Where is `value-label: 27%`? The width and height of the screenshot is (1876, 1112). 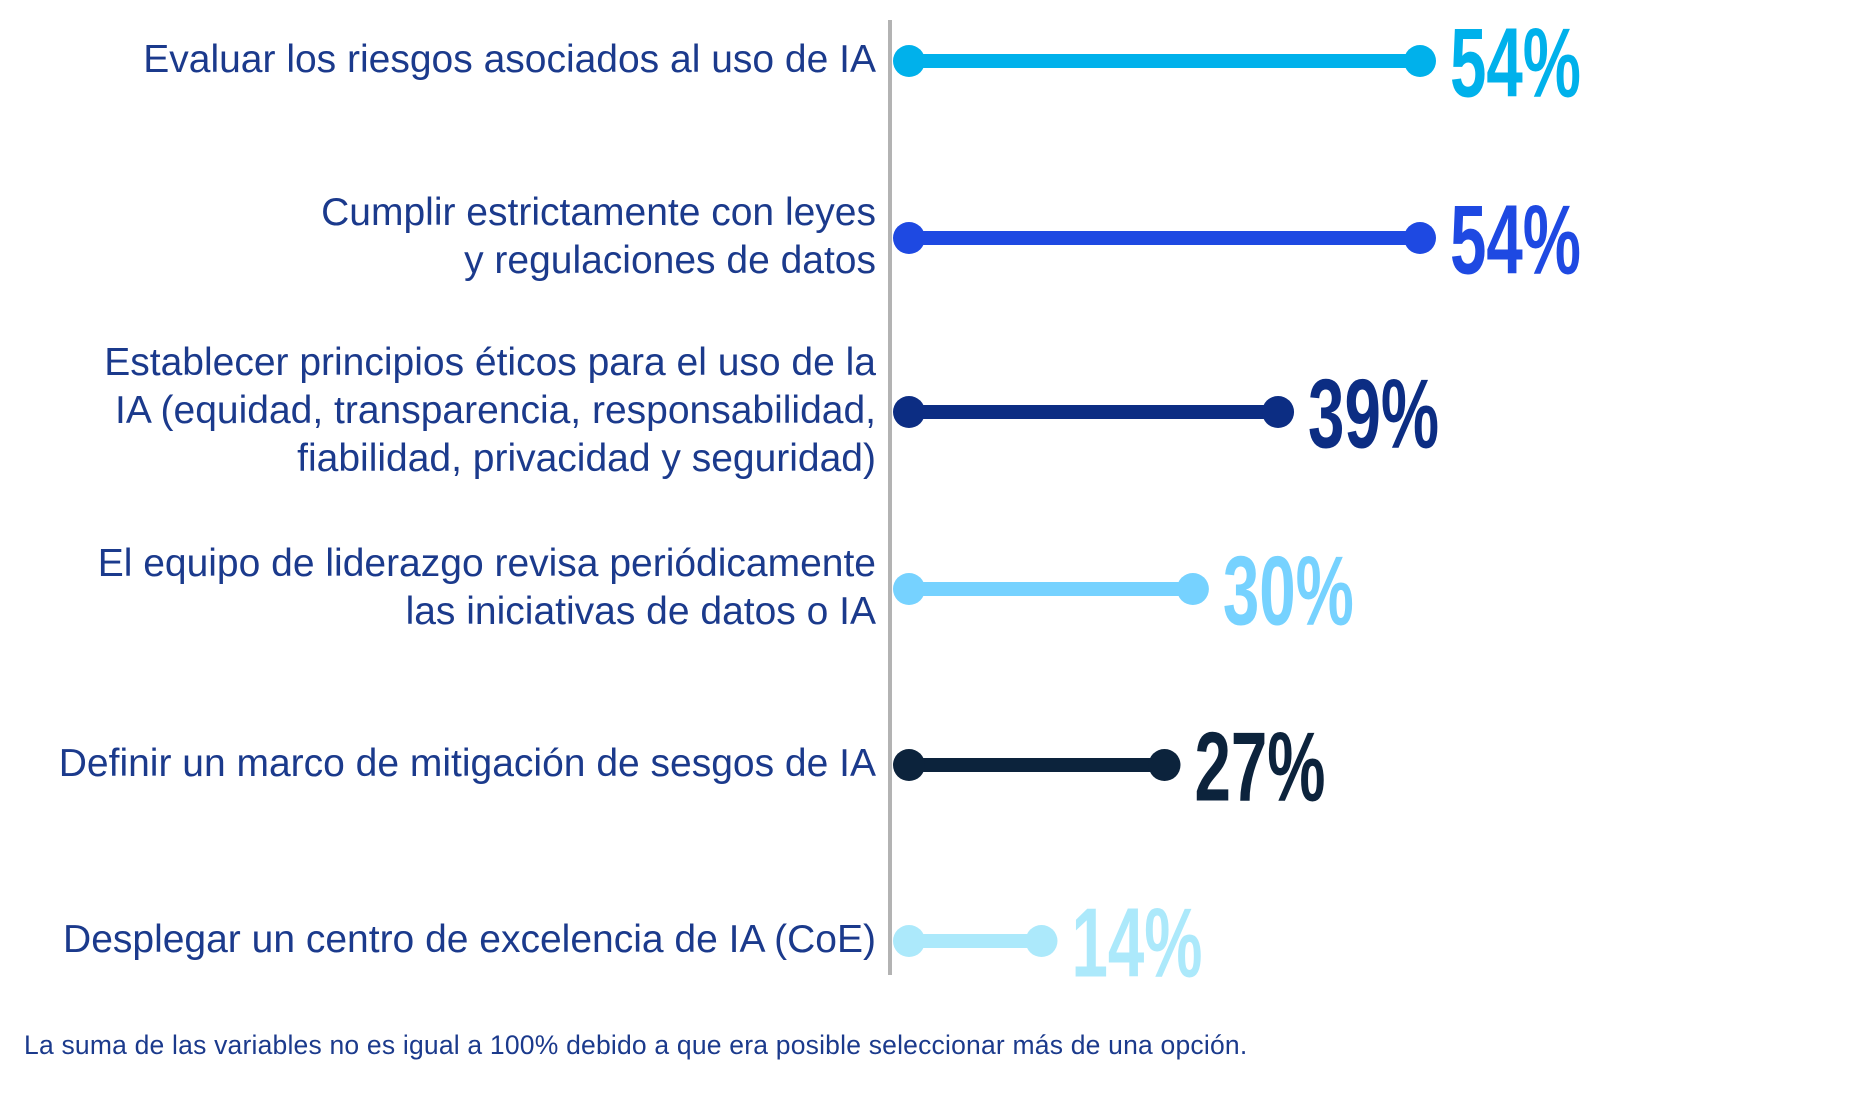 value-label: 27% is located at coordinates (1260, 766).